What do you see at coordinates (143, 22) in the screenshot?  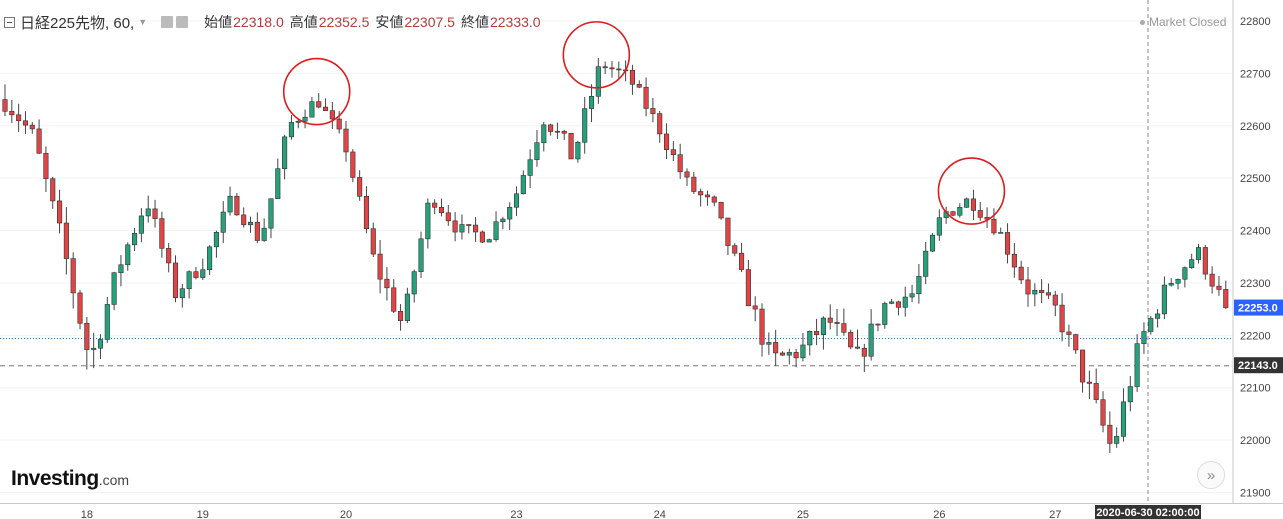 I see `chevron-down-icon: ▼` at bounding box center [143, 22].